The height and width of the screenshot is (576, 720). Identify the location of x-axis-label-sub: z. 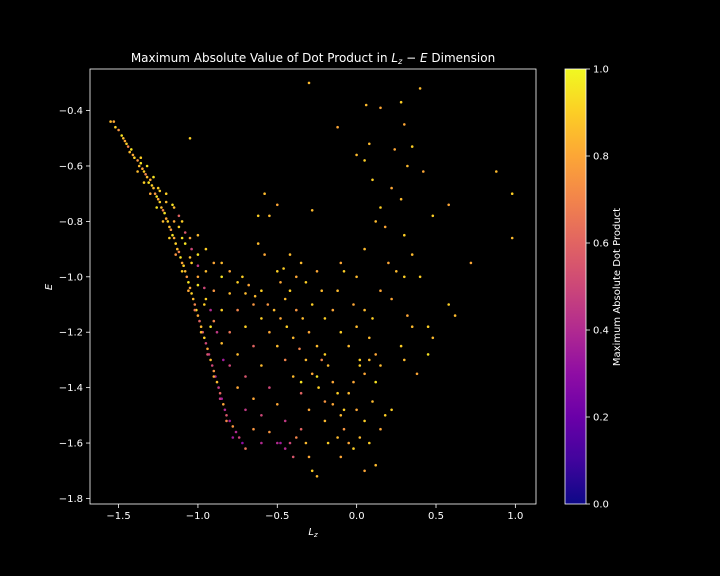
(315, 535).